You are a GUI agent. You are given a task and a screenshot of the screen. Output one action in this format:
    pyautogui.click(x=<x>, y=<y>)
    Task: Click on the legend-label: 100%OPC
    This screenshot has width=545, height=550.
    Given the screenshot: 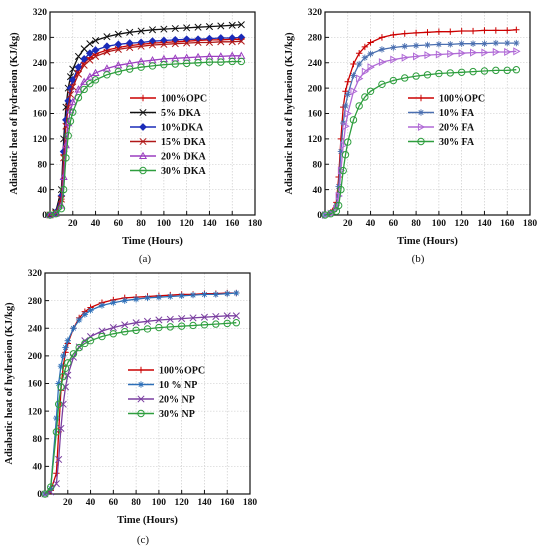 What is the action you would take?
    pyautogui.click(x=182, y=371)
    